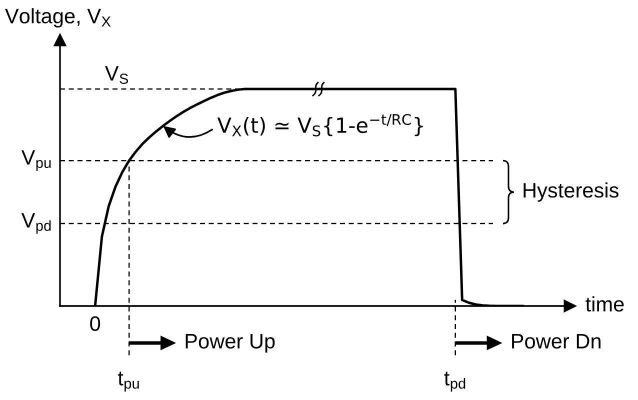 The width and height of the screenshot is (638, 400). What do you see at coordinates (455, 382) in the screenshot?
I see `x-tick-label: t$_{pd}$` at bounding box center [455, 382].